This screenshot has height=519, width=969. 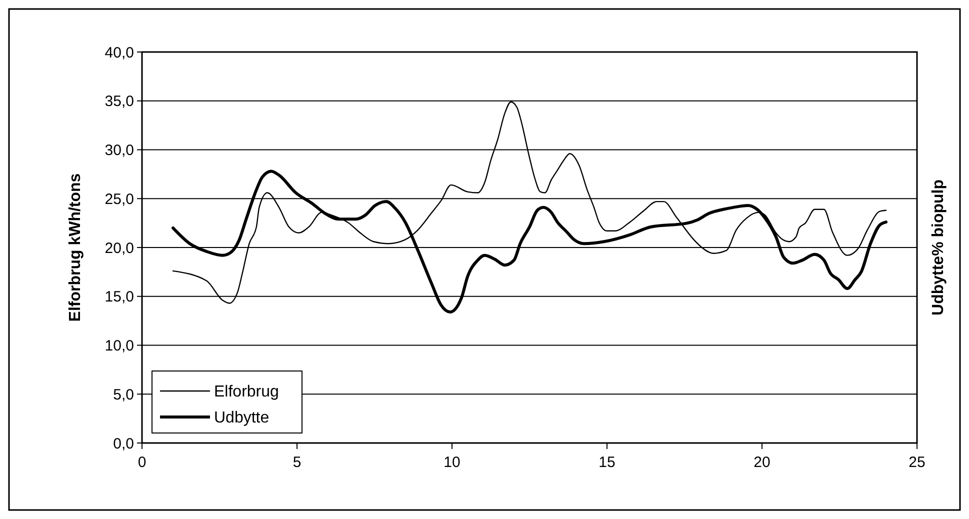 What do you see at coordinates (119, 248) in the screenshot?
I see `y-tick-label: 20,0` at bounding box center [119, 248].